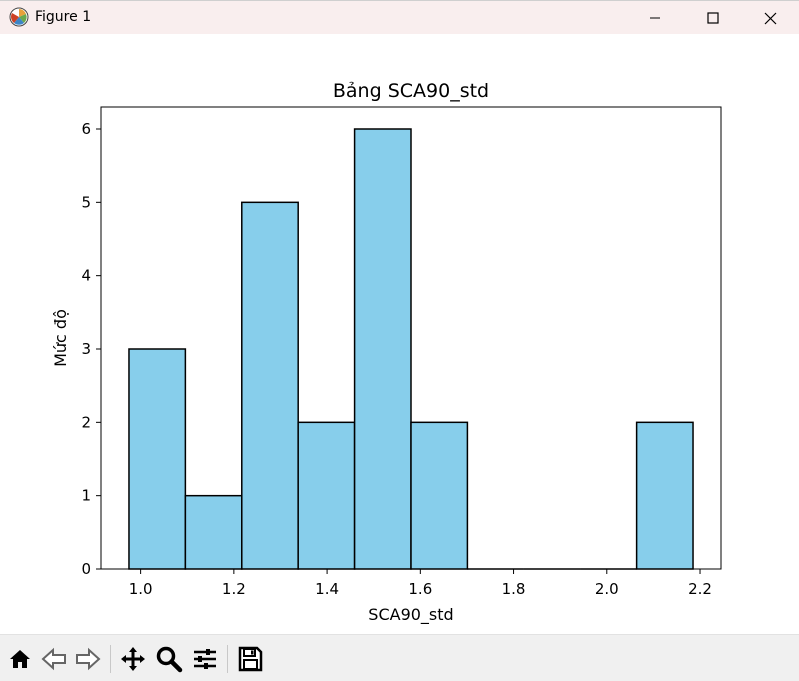 Image resolution: width=799 pixels, height=681 pixels. I want to click on save-button, so click(250, 659).